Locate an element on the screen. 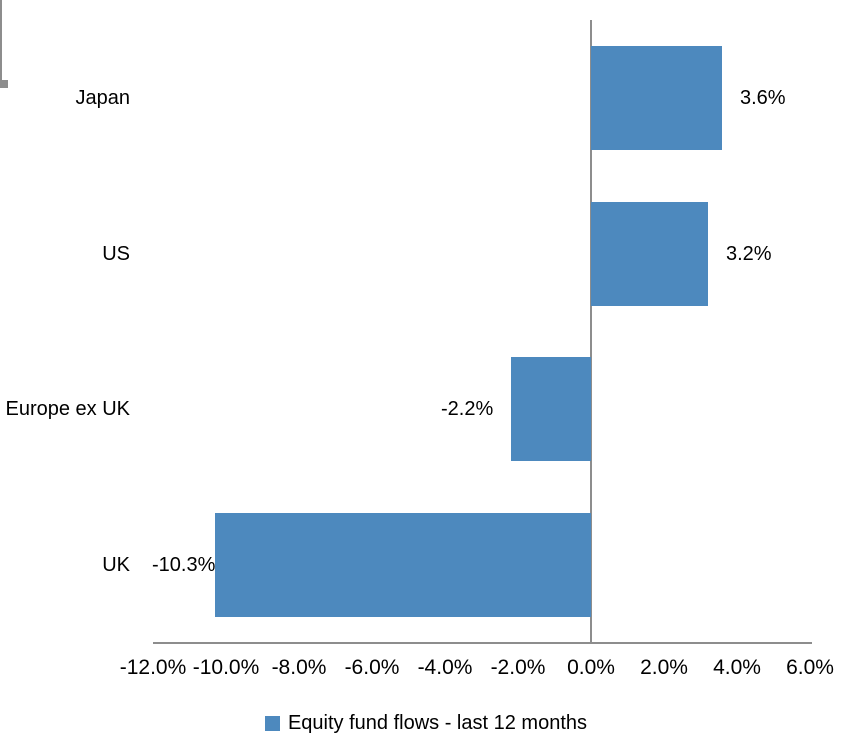 The width and height of the screenshot is (852, 747). x-axis-tick-label: 2.0% is located at coordinates (664, 667).